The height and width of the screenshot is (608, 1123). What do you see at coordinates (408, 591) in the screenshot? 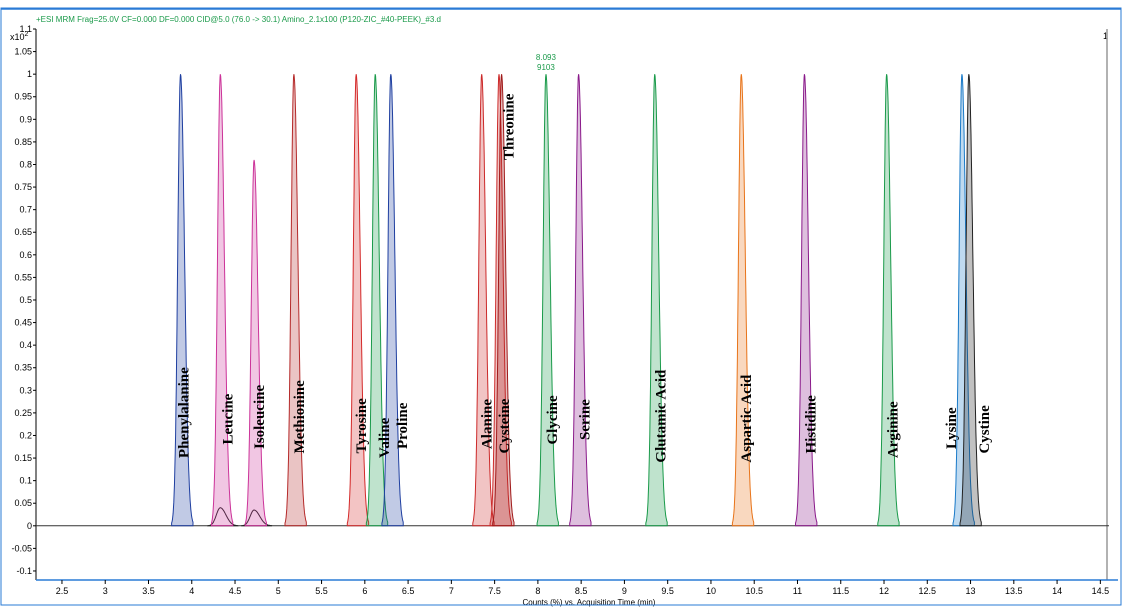
I see `x-tick-label: 6.5` at bounding box center [408, 591].